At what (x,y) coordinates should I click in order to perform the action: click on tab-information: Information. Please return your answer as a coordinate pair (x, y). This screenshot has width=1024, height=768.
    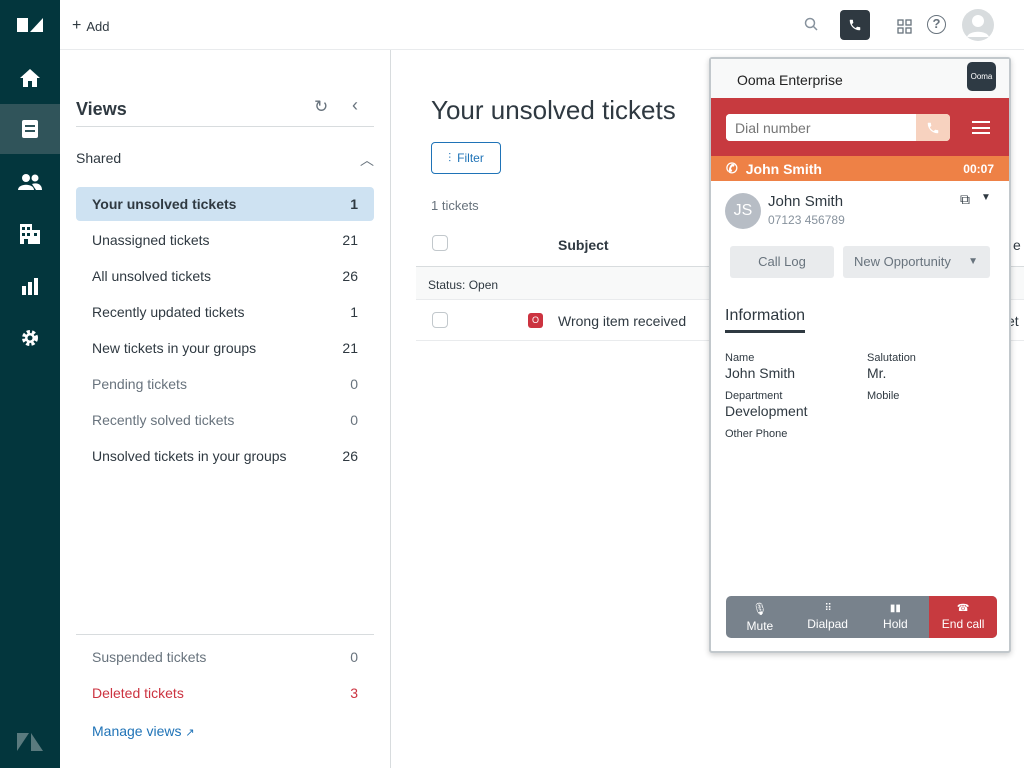
    Looking at the image, I should click on (765, 320).